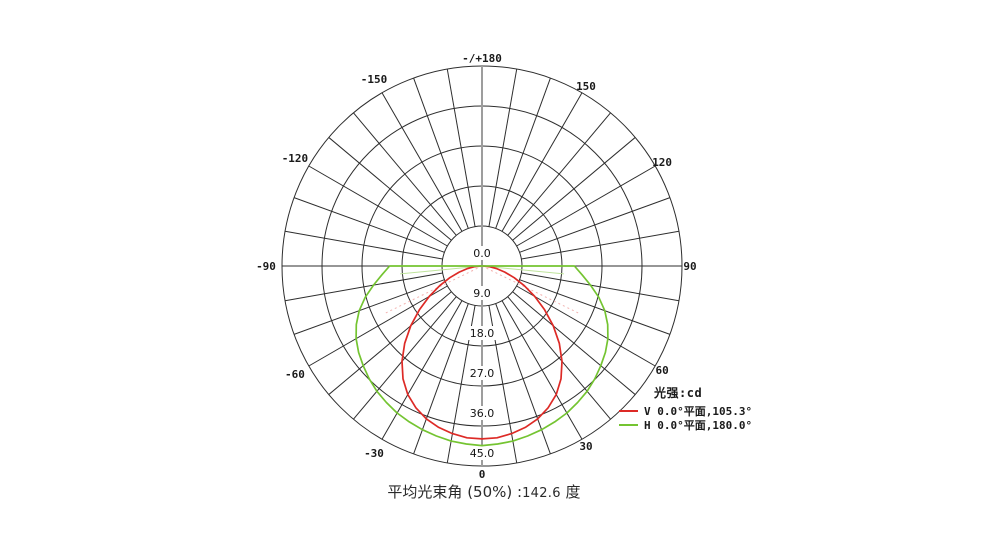 This screenshot has height=554, width=1005. I want to click on caption-unit: 度, so click(570, 492).